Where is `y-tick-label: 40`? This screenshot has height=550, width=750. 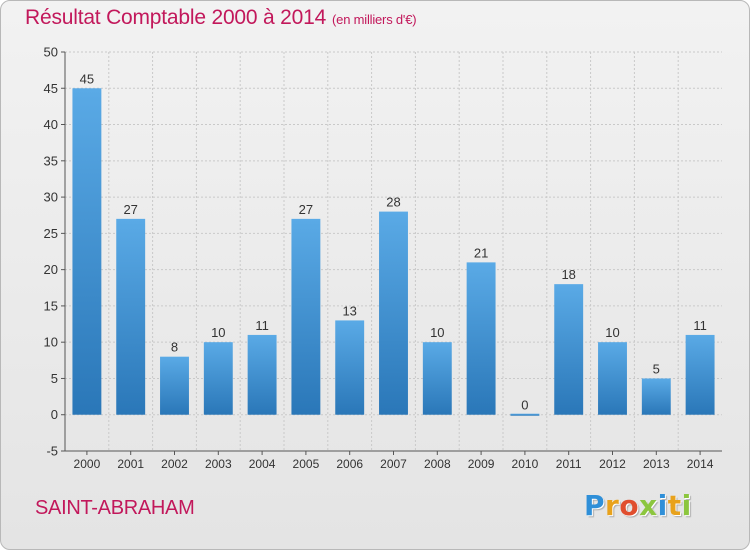 y-tick-label: 40 is located at coordinates (51, 124).